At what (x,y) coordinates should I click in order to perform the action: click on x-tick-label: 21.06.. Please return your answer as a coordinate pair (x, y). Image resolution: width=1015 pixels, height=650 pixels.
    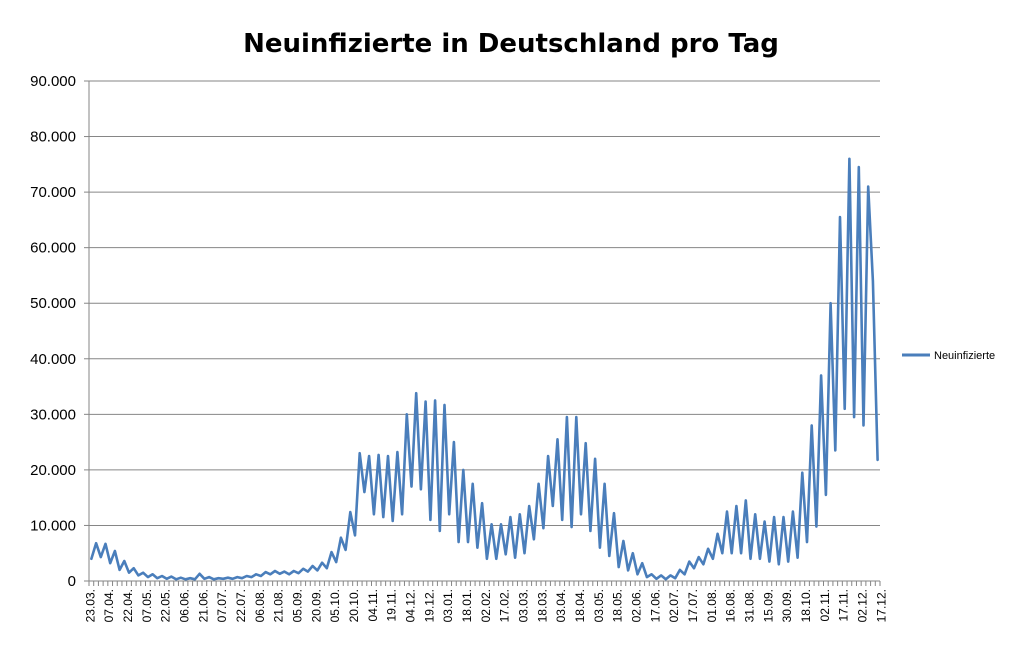
    Looking at the image, I should click on (203, 605).